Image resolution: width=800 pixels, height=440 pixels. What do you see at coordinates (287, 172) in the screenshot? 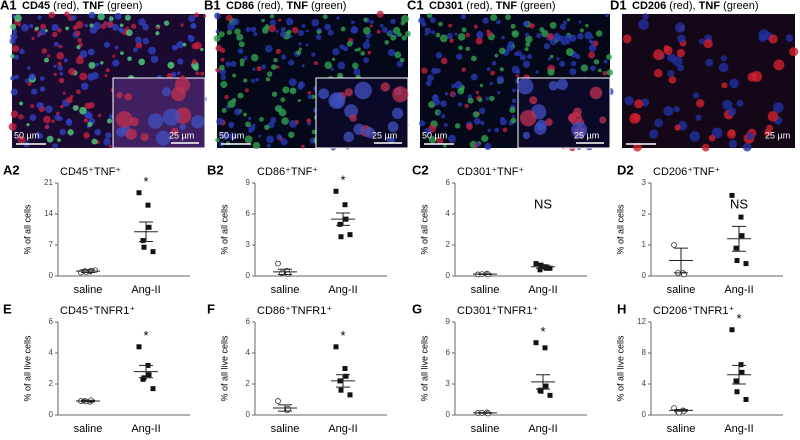
I see `chart-title: CD86⁺TNF⁺` at bounding box center [287, 172].